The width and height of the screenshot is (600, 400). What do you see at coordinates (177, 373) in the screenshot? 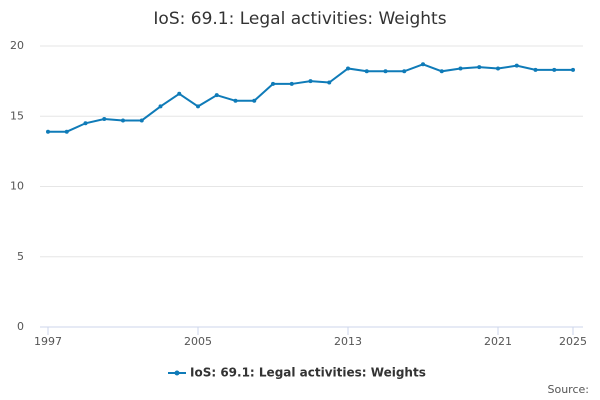
I see `legend-marker` at bounding box center [177, 373].